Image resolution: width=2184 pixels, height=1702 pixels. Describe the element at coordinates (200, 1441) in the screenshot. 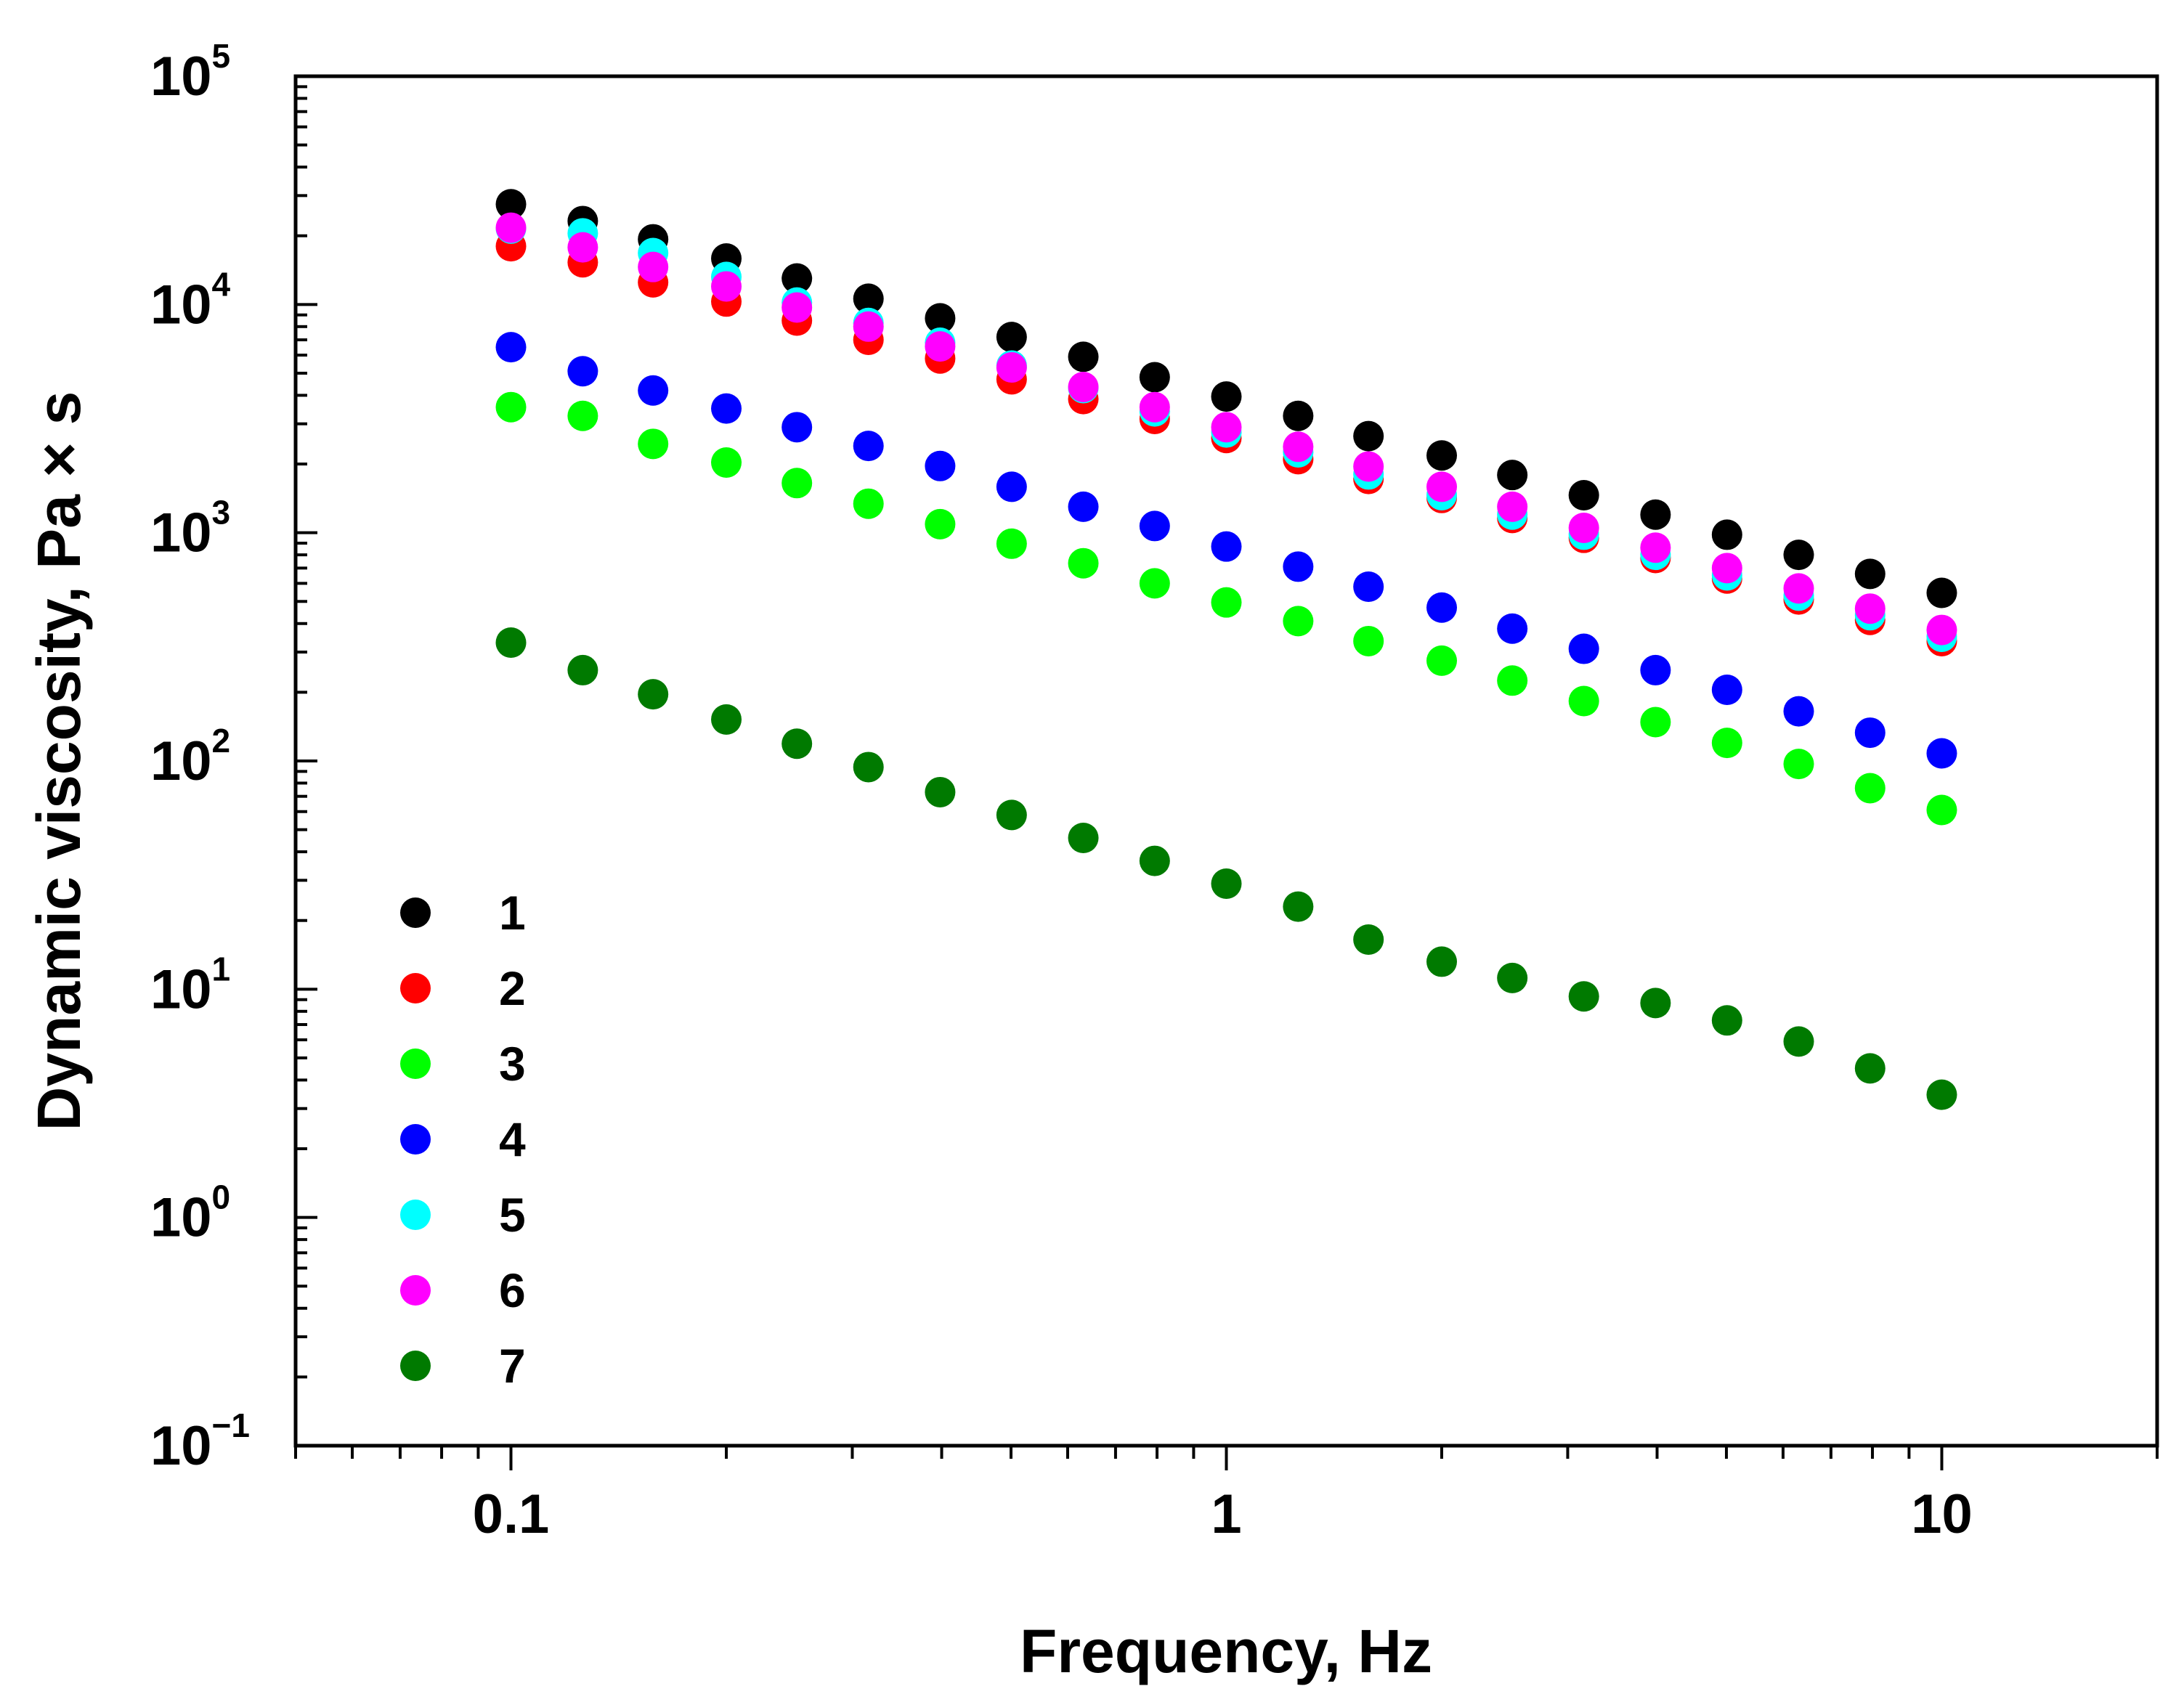

I see `y-tick-label: 10⁻¹` at that location.